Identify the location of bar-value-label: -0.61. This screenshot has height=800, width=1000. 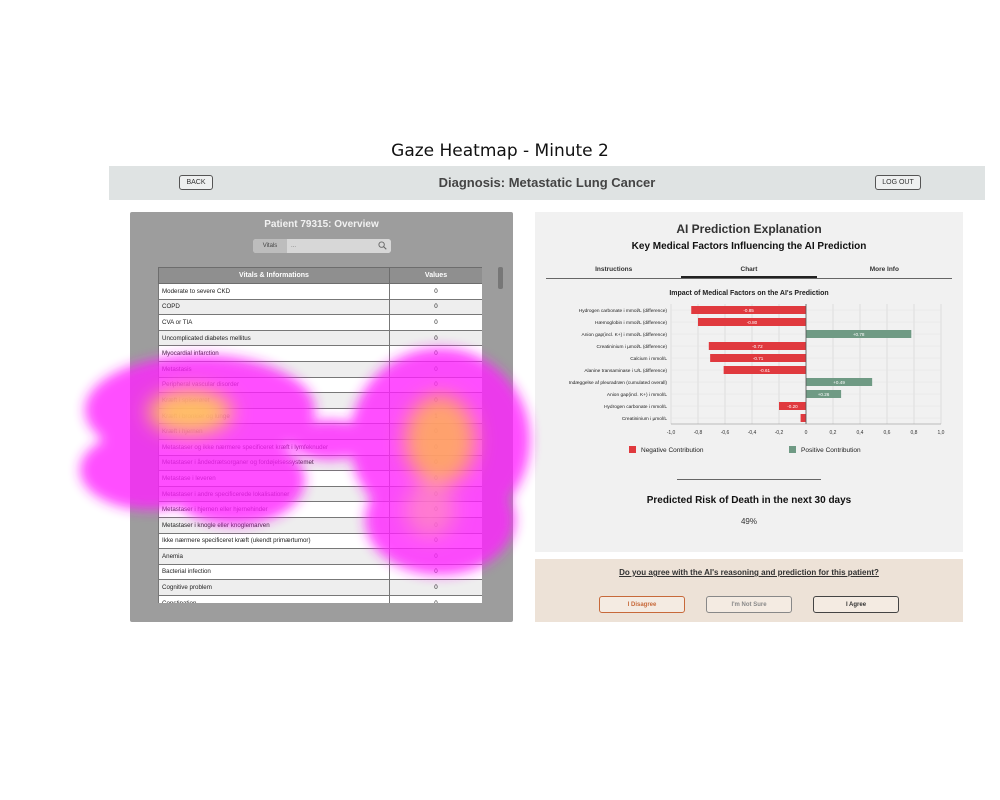
(765, 370).